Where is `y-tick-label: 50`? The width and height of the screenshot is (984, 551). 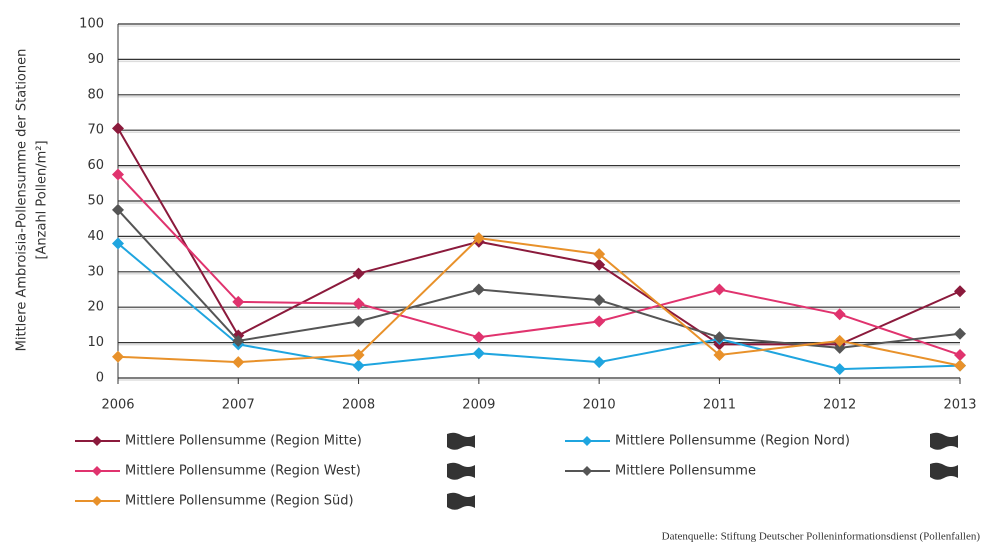 y-tick-label: 50 is located at coordinates (95, 201).